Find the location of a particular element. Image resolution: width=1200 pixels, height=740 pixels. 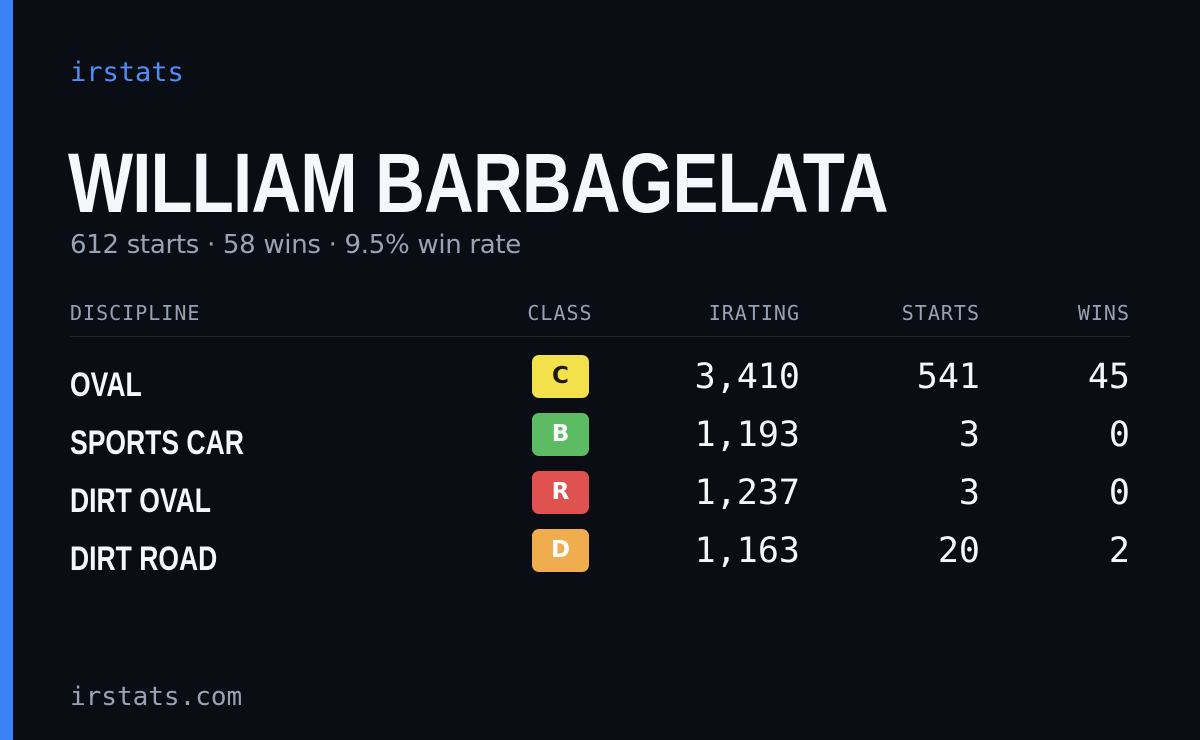

wins-value: 2 is located at coordinates (1119, 551).